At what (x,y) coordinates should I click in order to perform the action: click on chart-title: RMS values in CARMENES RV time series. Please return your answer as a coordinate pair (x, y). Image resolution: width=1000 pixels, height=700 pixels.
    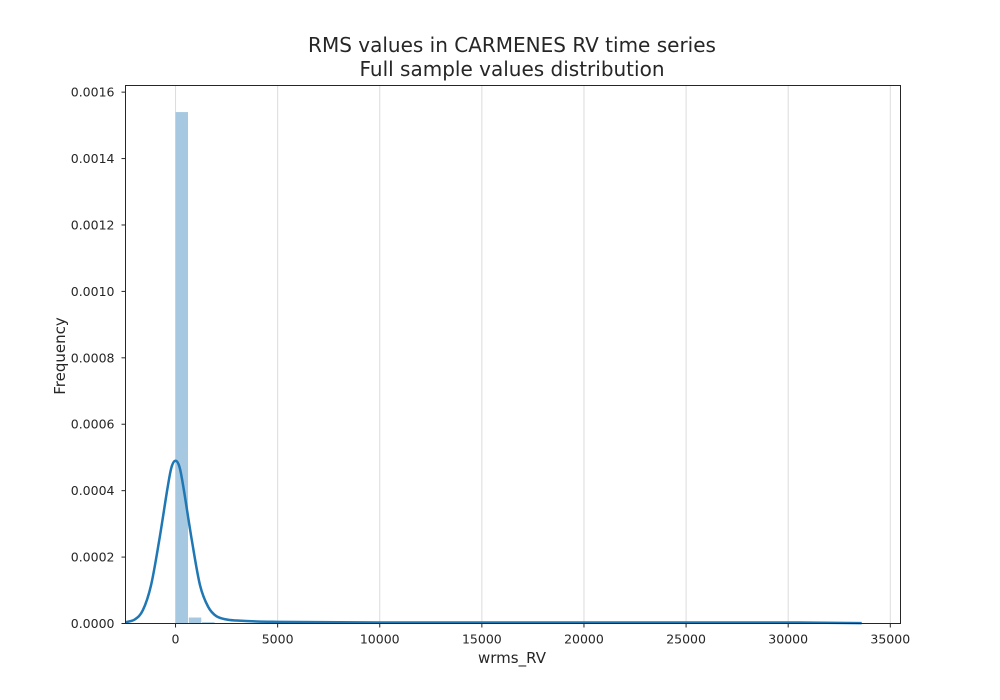
    Looking at the image, I should click on (512, 45).